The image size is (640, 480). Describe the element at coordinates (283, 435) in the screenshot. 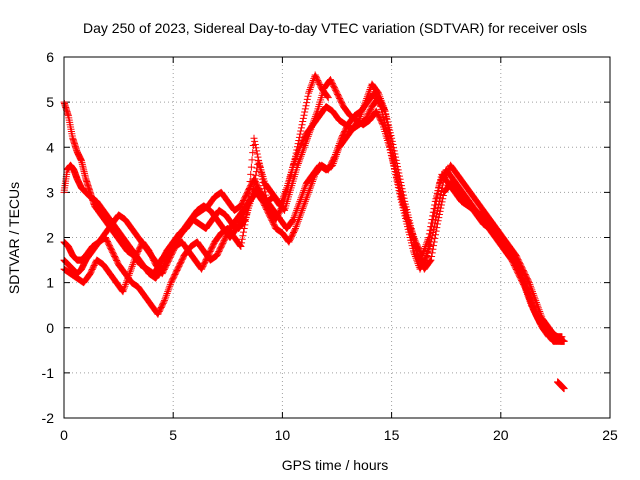

I see `x-tick-label: 10` at that location.